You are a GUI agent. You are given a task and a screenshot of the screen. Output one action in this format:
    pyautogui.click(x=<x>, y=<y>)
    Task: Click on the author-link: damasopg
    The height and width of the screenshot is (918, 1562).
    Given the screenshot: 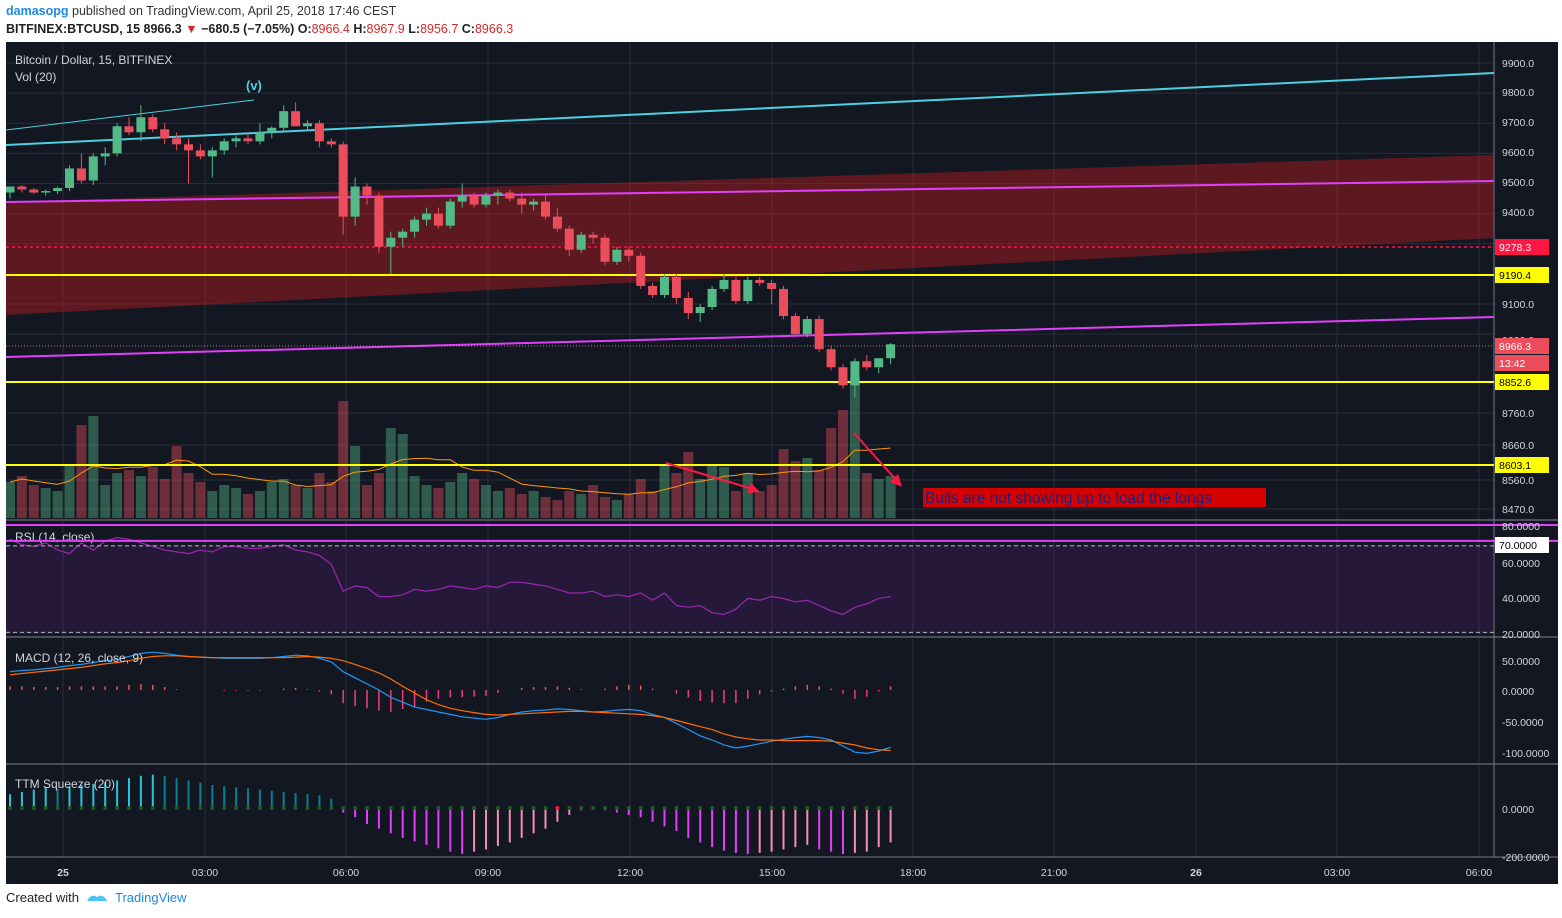 What is the action you would take?
    pyautogui.click(x=37, y=11)
    